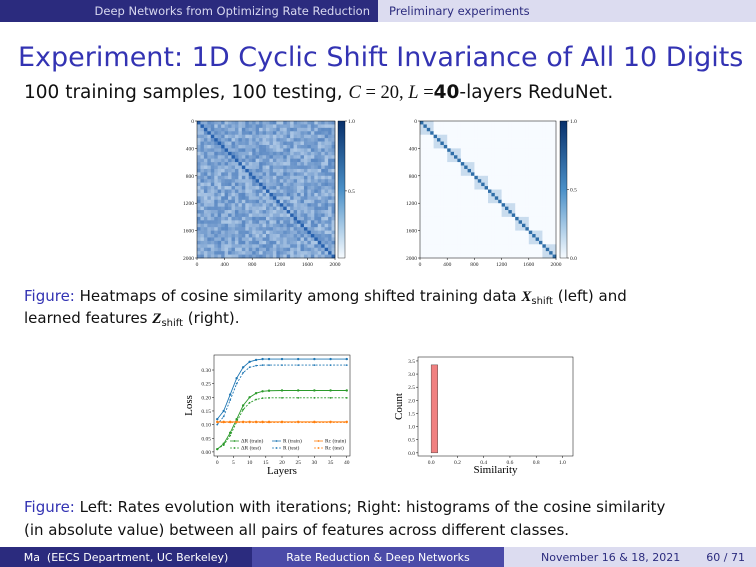 This screenshot has height=567, width=756. What do you see at coordinates (411, 428) in the screenshot?
I see `y-tick-label: 1.0` at bounding box center [411, 428].